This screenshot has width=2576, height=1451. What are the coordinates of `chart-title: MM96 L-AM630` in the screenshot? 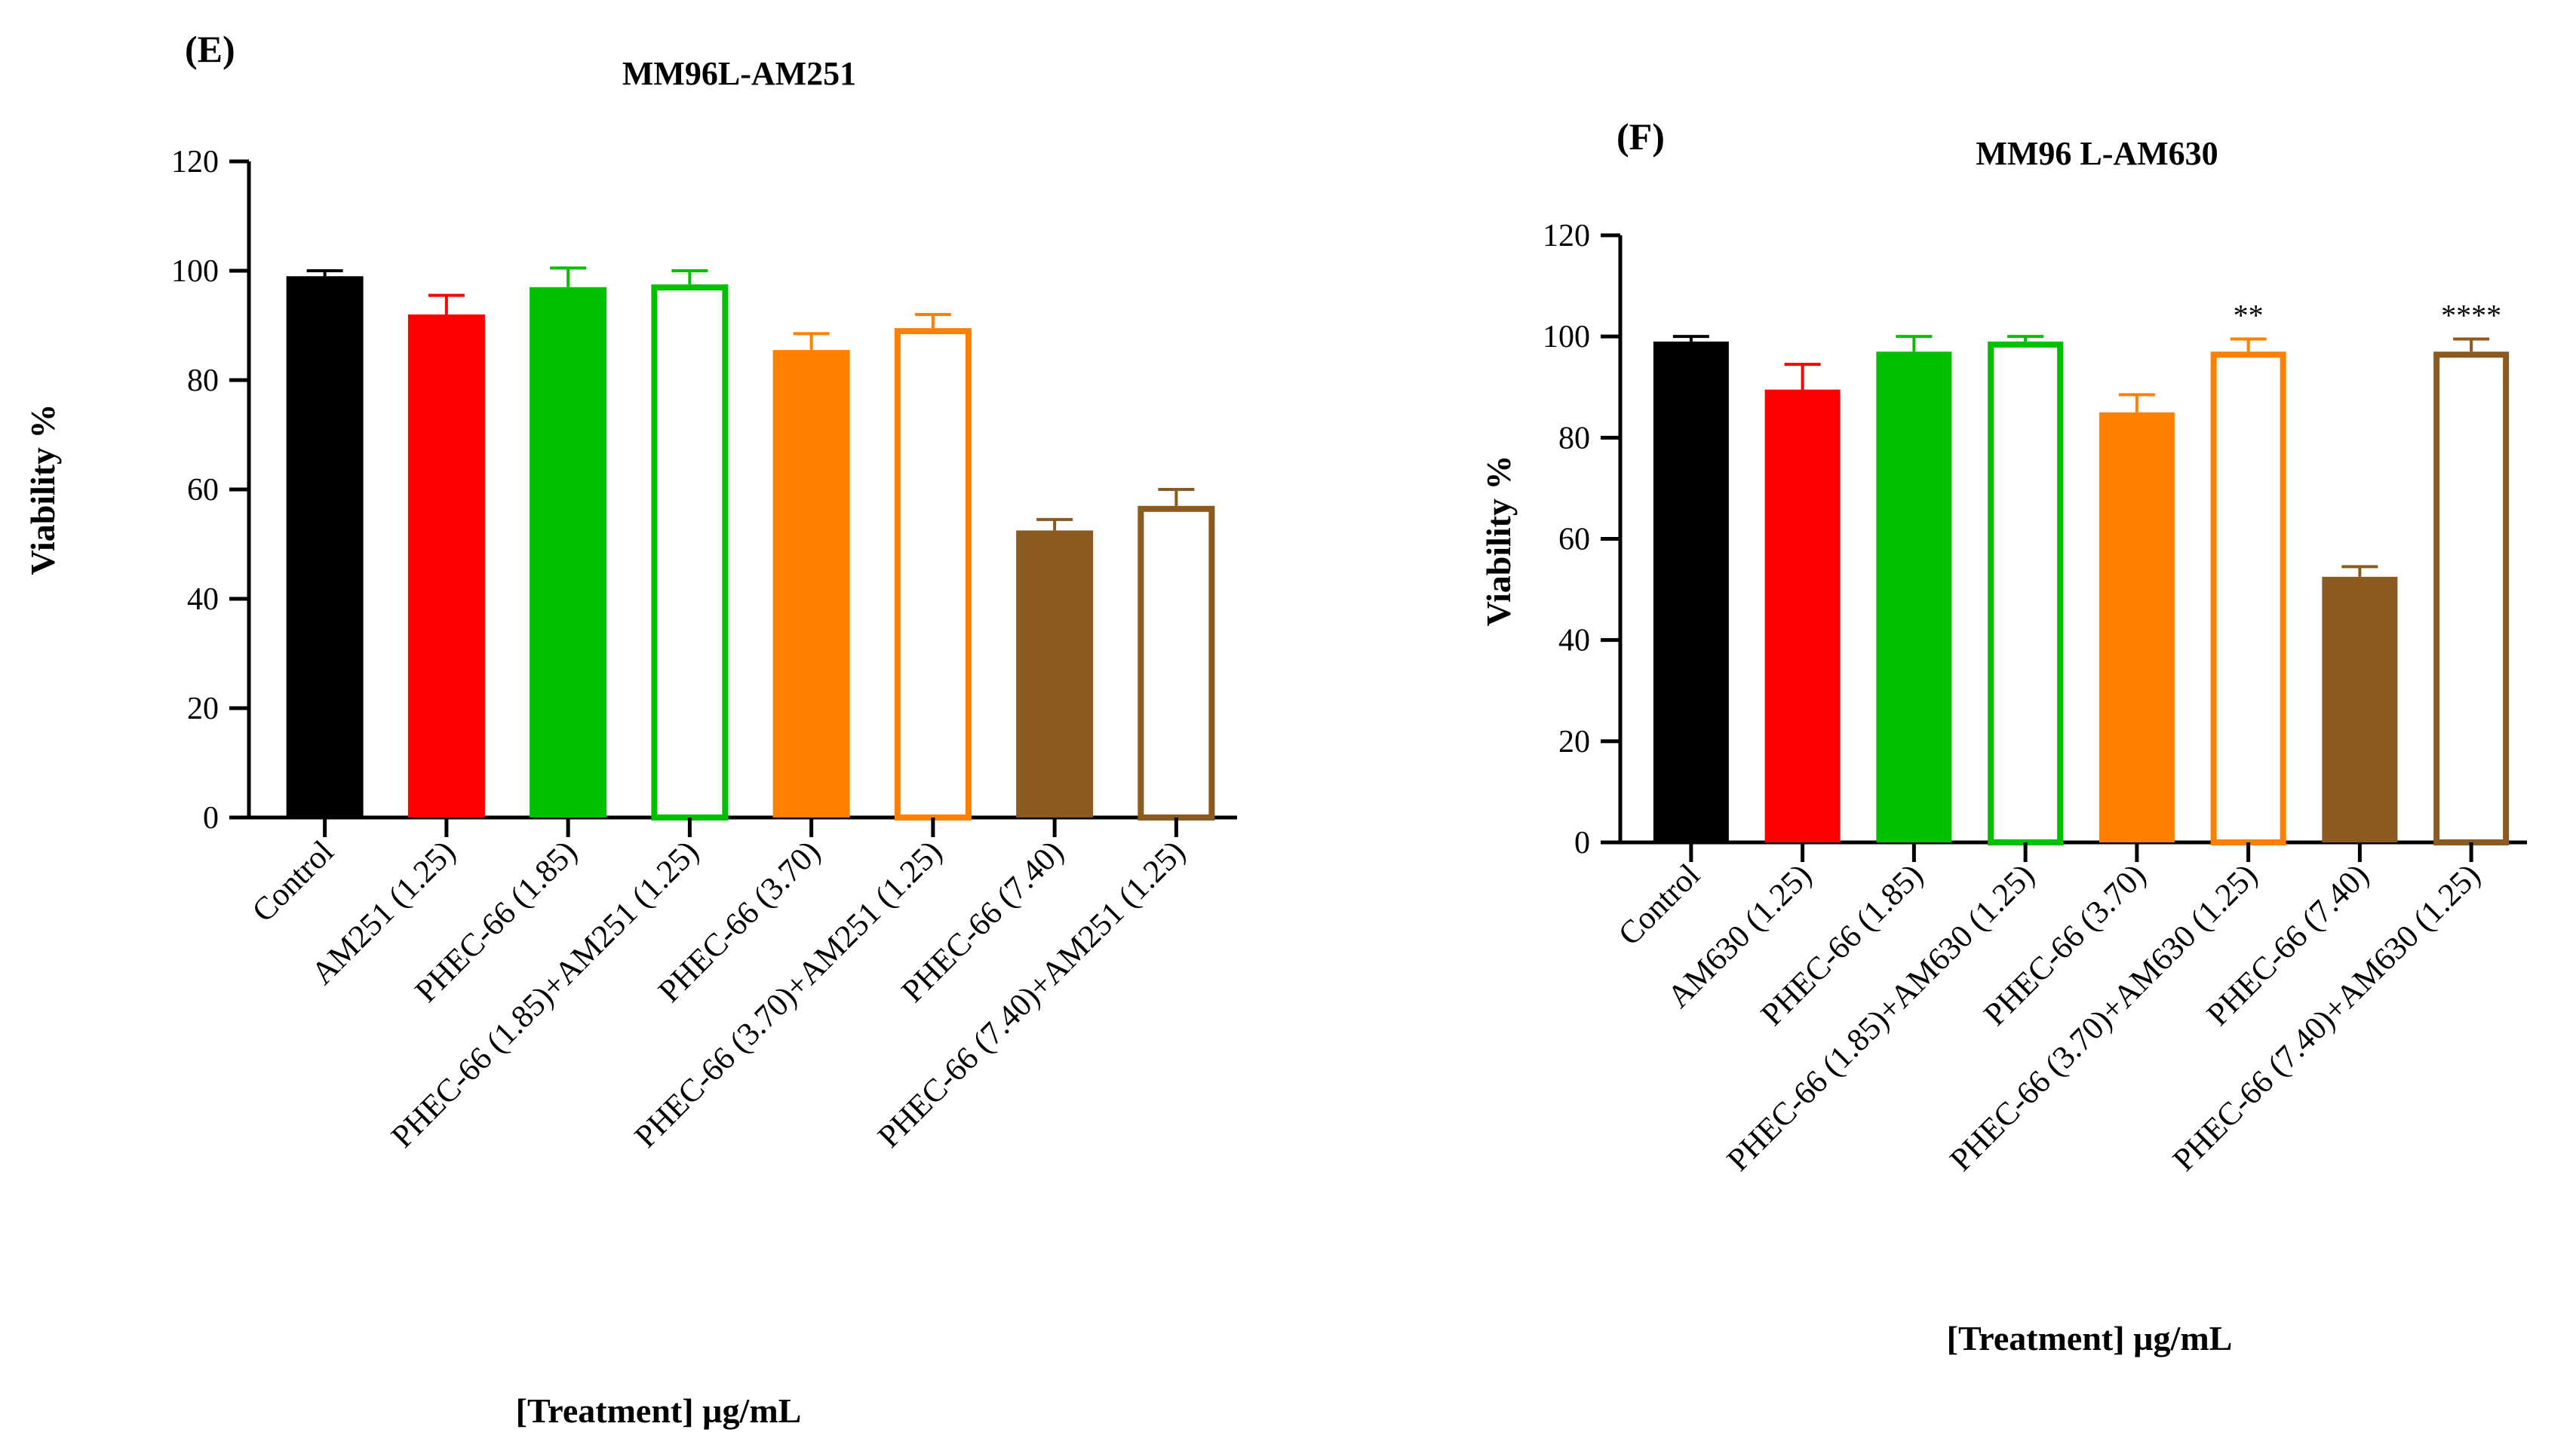 It's located at (2097, 153).